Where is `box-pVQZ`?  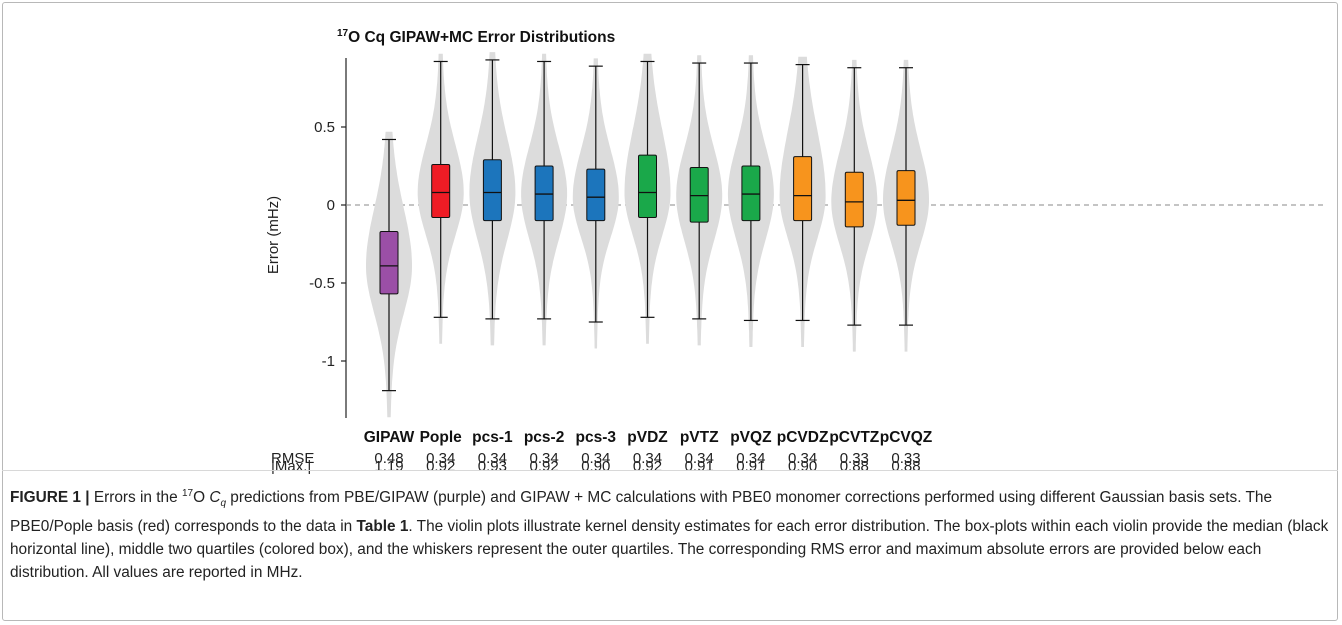 box-pVQZ is located at coordinates (751, 193).